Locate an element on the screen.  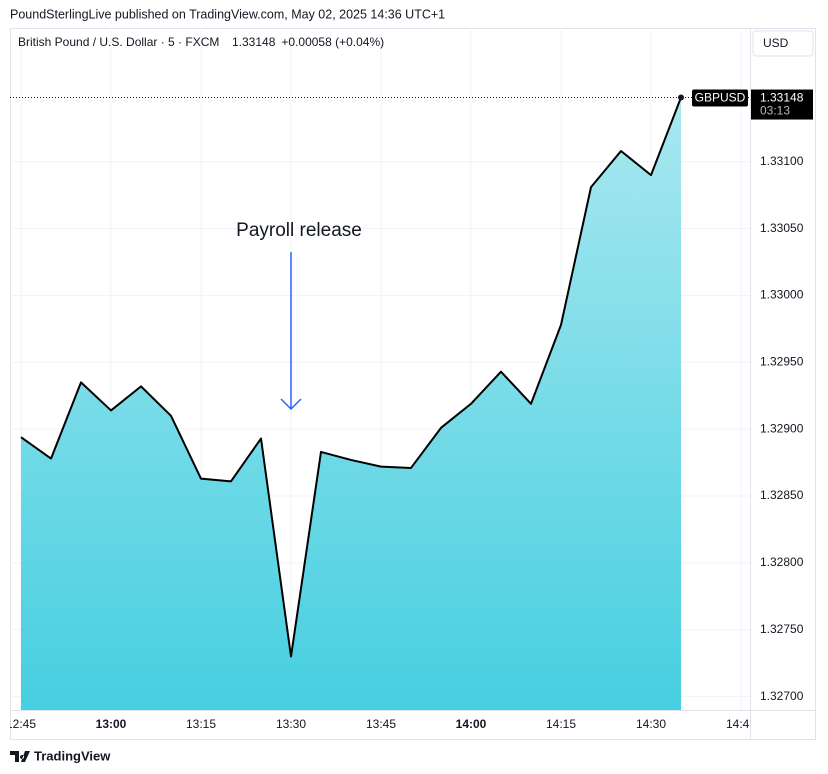
y-tick-label: 1.32750 is located at coordinates (782, 629).